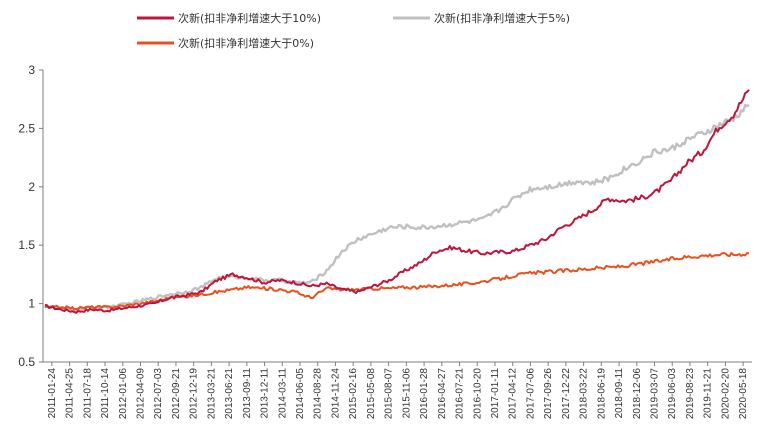 The image size is (759, 444). Describe the element at coordinates (477, 394) in the screenshot. I see `x-tick-label: 2016-10-20` at that location.